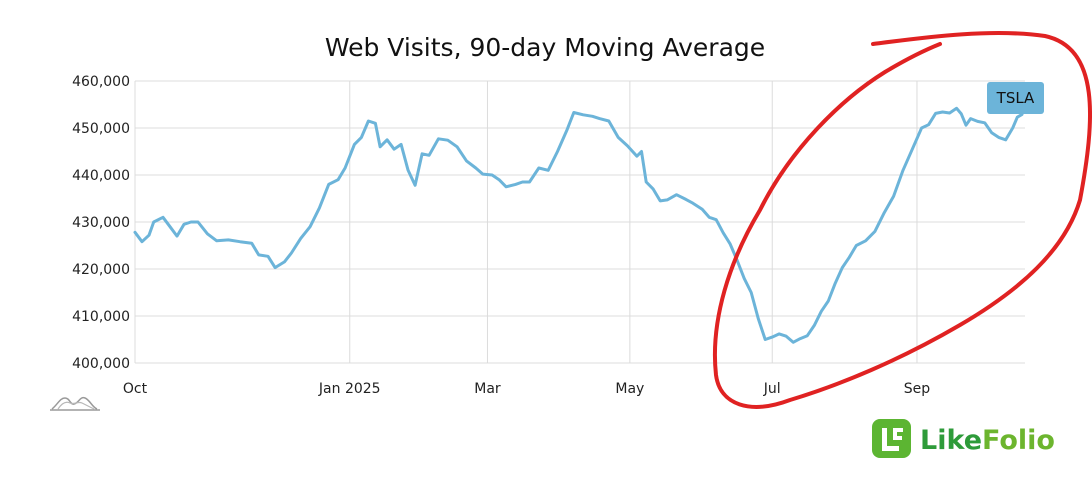 The height and width of the screenshot is (497, 1092). Describe the element at coordinates (101, 129) in the screenshot. I see `y-tick-label: 450,000` at that location.